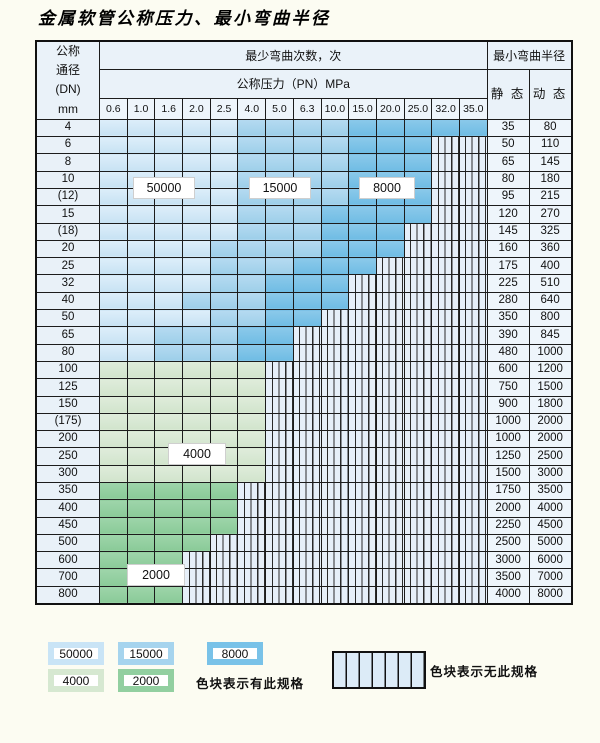  I want to click on table-row: 125 750 1500, so click(304, 387).